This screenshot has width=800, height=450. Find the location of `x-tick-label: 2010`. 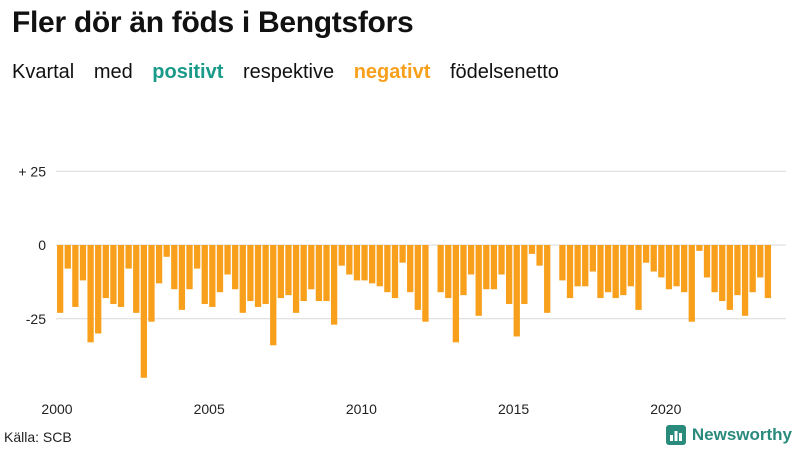

x-tick-label: 2010 is located at coordinates (361, 409).